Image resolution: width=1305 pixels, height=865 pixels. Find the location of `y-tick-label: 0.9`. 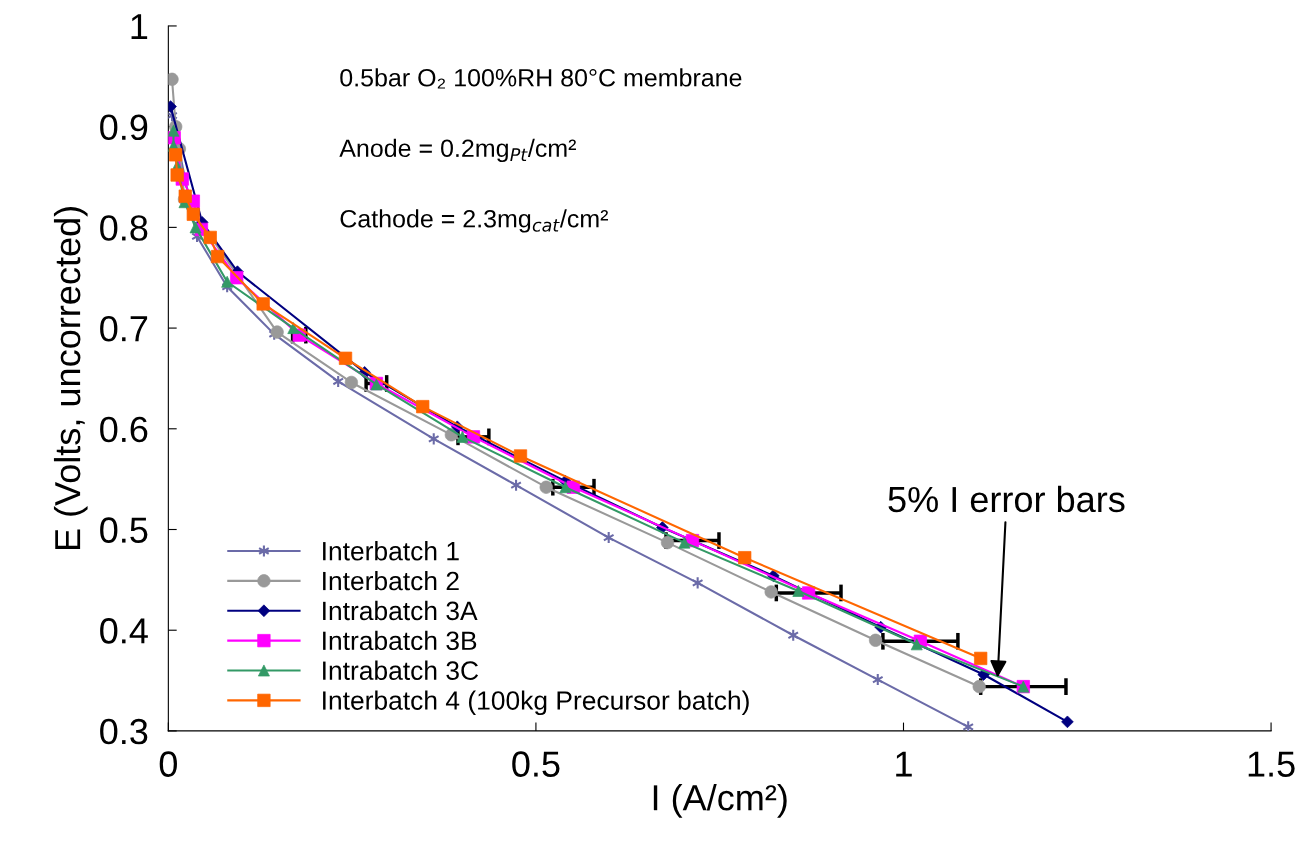

y-tick-label: 0.9 is located at coordinates (124, 127).